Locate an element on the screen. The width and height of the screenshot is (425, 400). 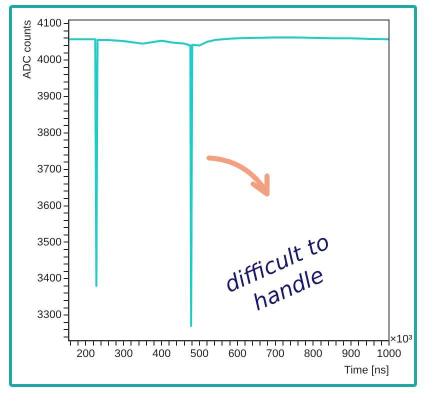
y-axis-title: ADC counts is located at coordinates (28, 49).